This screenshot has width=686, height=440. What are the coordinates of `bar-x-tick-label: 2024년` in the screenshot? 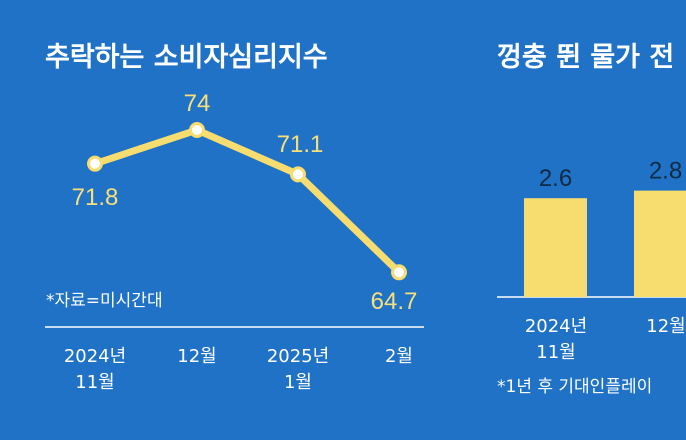 It's located at (556, 326).